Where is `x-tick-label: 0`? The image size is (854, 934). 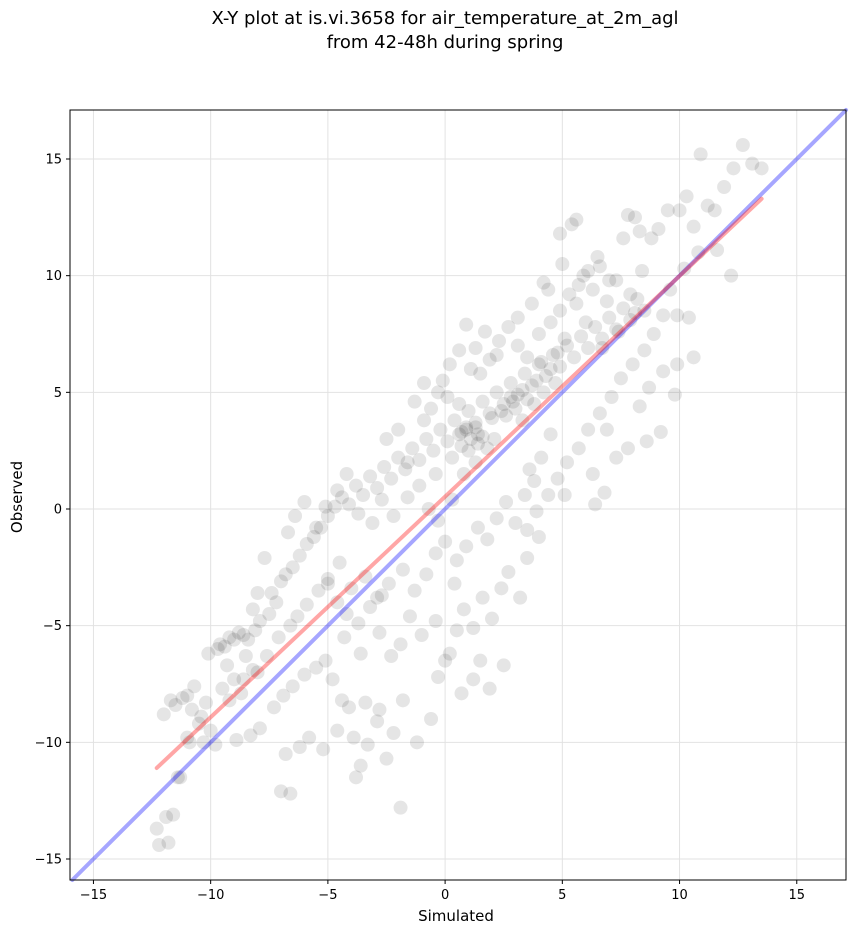
x-tick-label: 0 is located at coordinates (445, 895).